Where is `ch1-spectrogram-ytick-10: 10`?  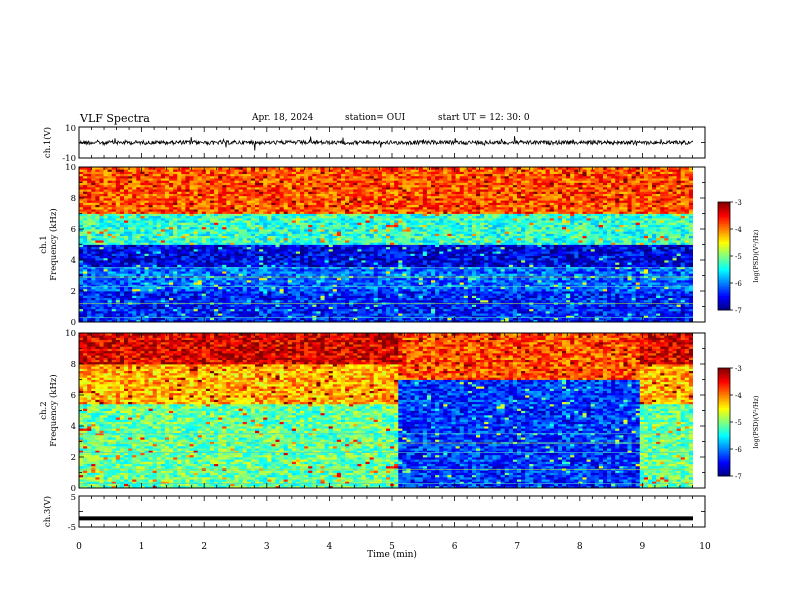 ch1-spectrogram-ytick-10: 10 is located at coordinates (70, 168).